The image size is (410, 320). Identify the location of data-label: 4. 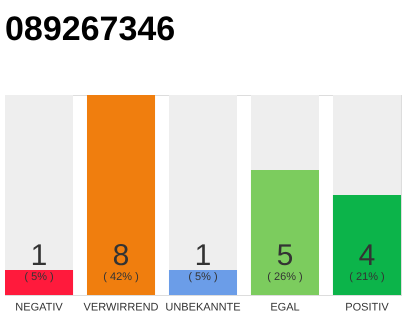
(367, 255).